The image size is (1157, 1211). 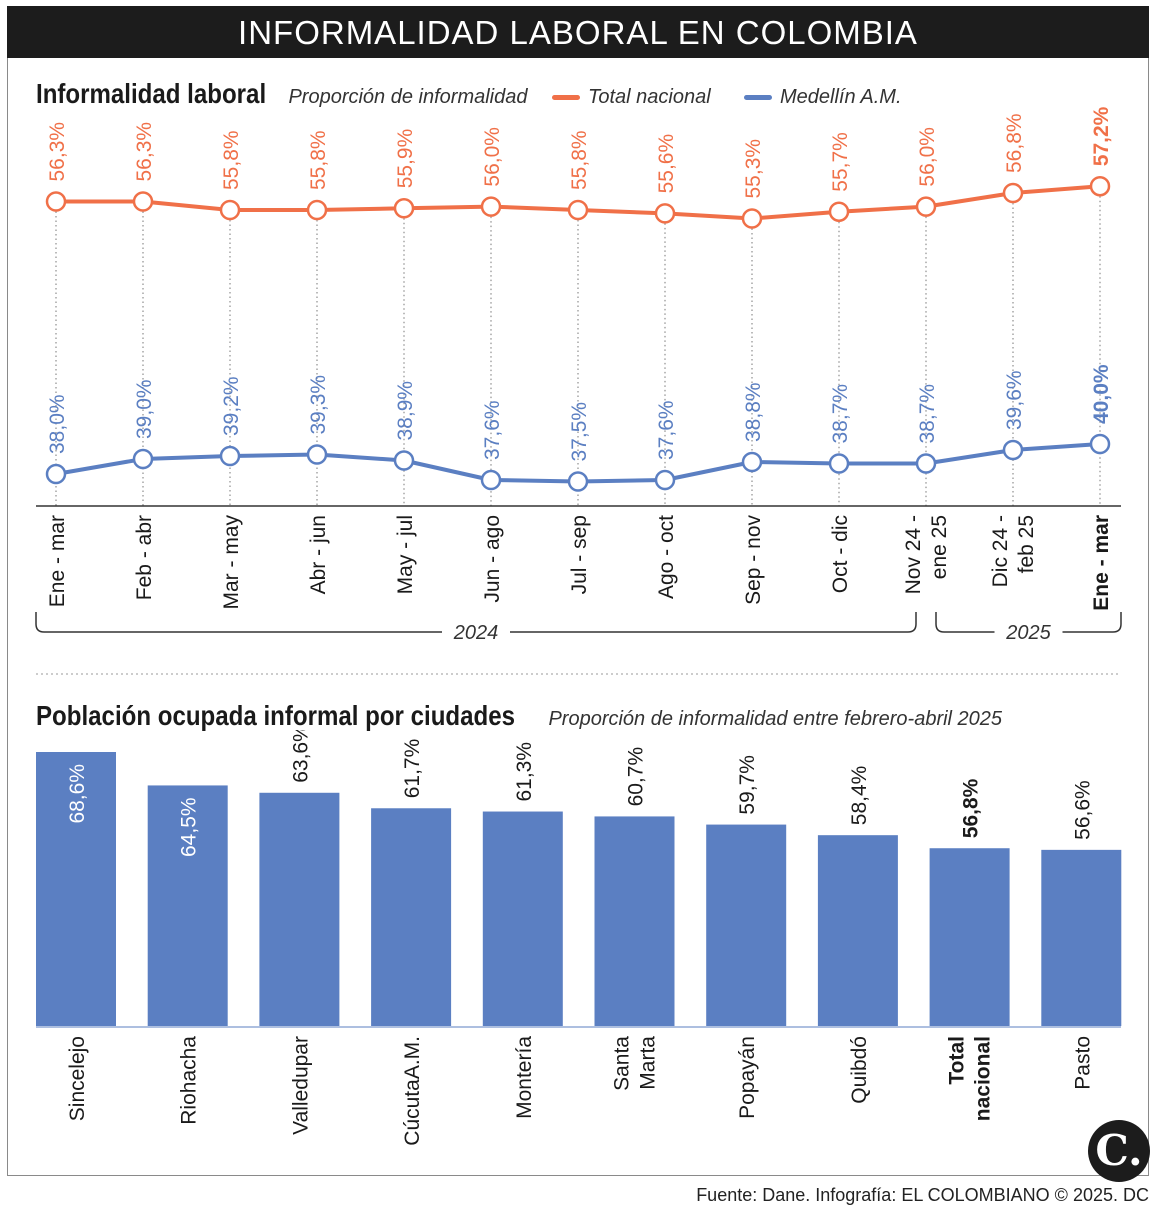 What do you see at coordinates (753, 560) in the screenshot?
I see `x-tick-label: Sep - nov` at bounding box center [753, 560].